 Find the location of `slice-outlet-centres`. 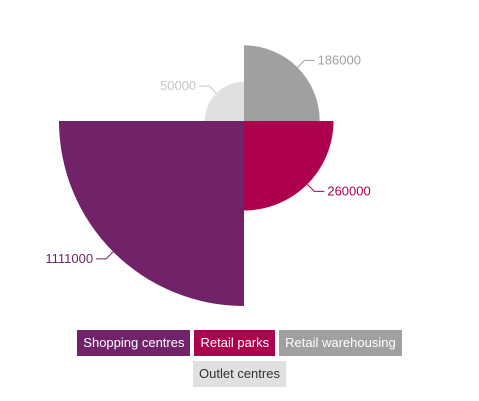

slice-outlet-centres is located at coordinates (224, 101).